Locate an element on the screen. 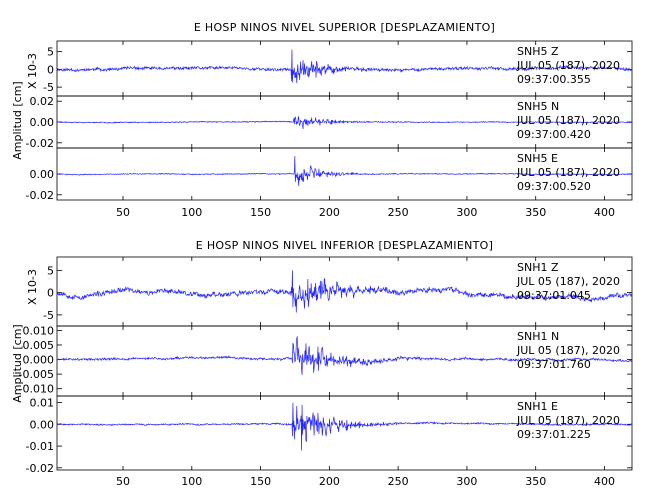 This screenshot has width=650, height=500. record-time-label: 09:37:00.355 is located at coordinates (554, 79).